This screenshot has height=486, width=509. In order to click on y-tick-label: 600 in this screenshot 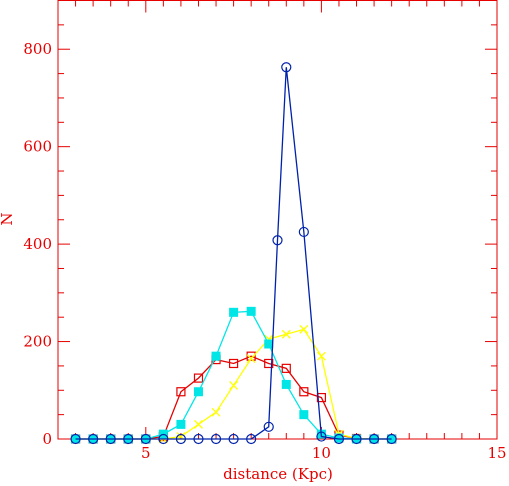, I will do `click(37, 147)`.